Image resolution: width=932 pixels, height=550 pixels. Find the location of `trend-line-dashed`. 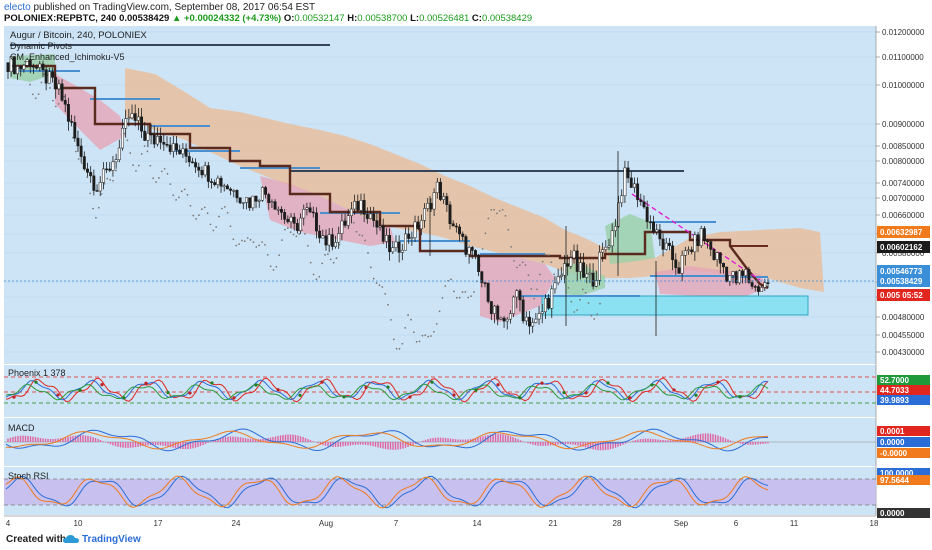

trend-line-dashed is located at coordinates (696, 237).